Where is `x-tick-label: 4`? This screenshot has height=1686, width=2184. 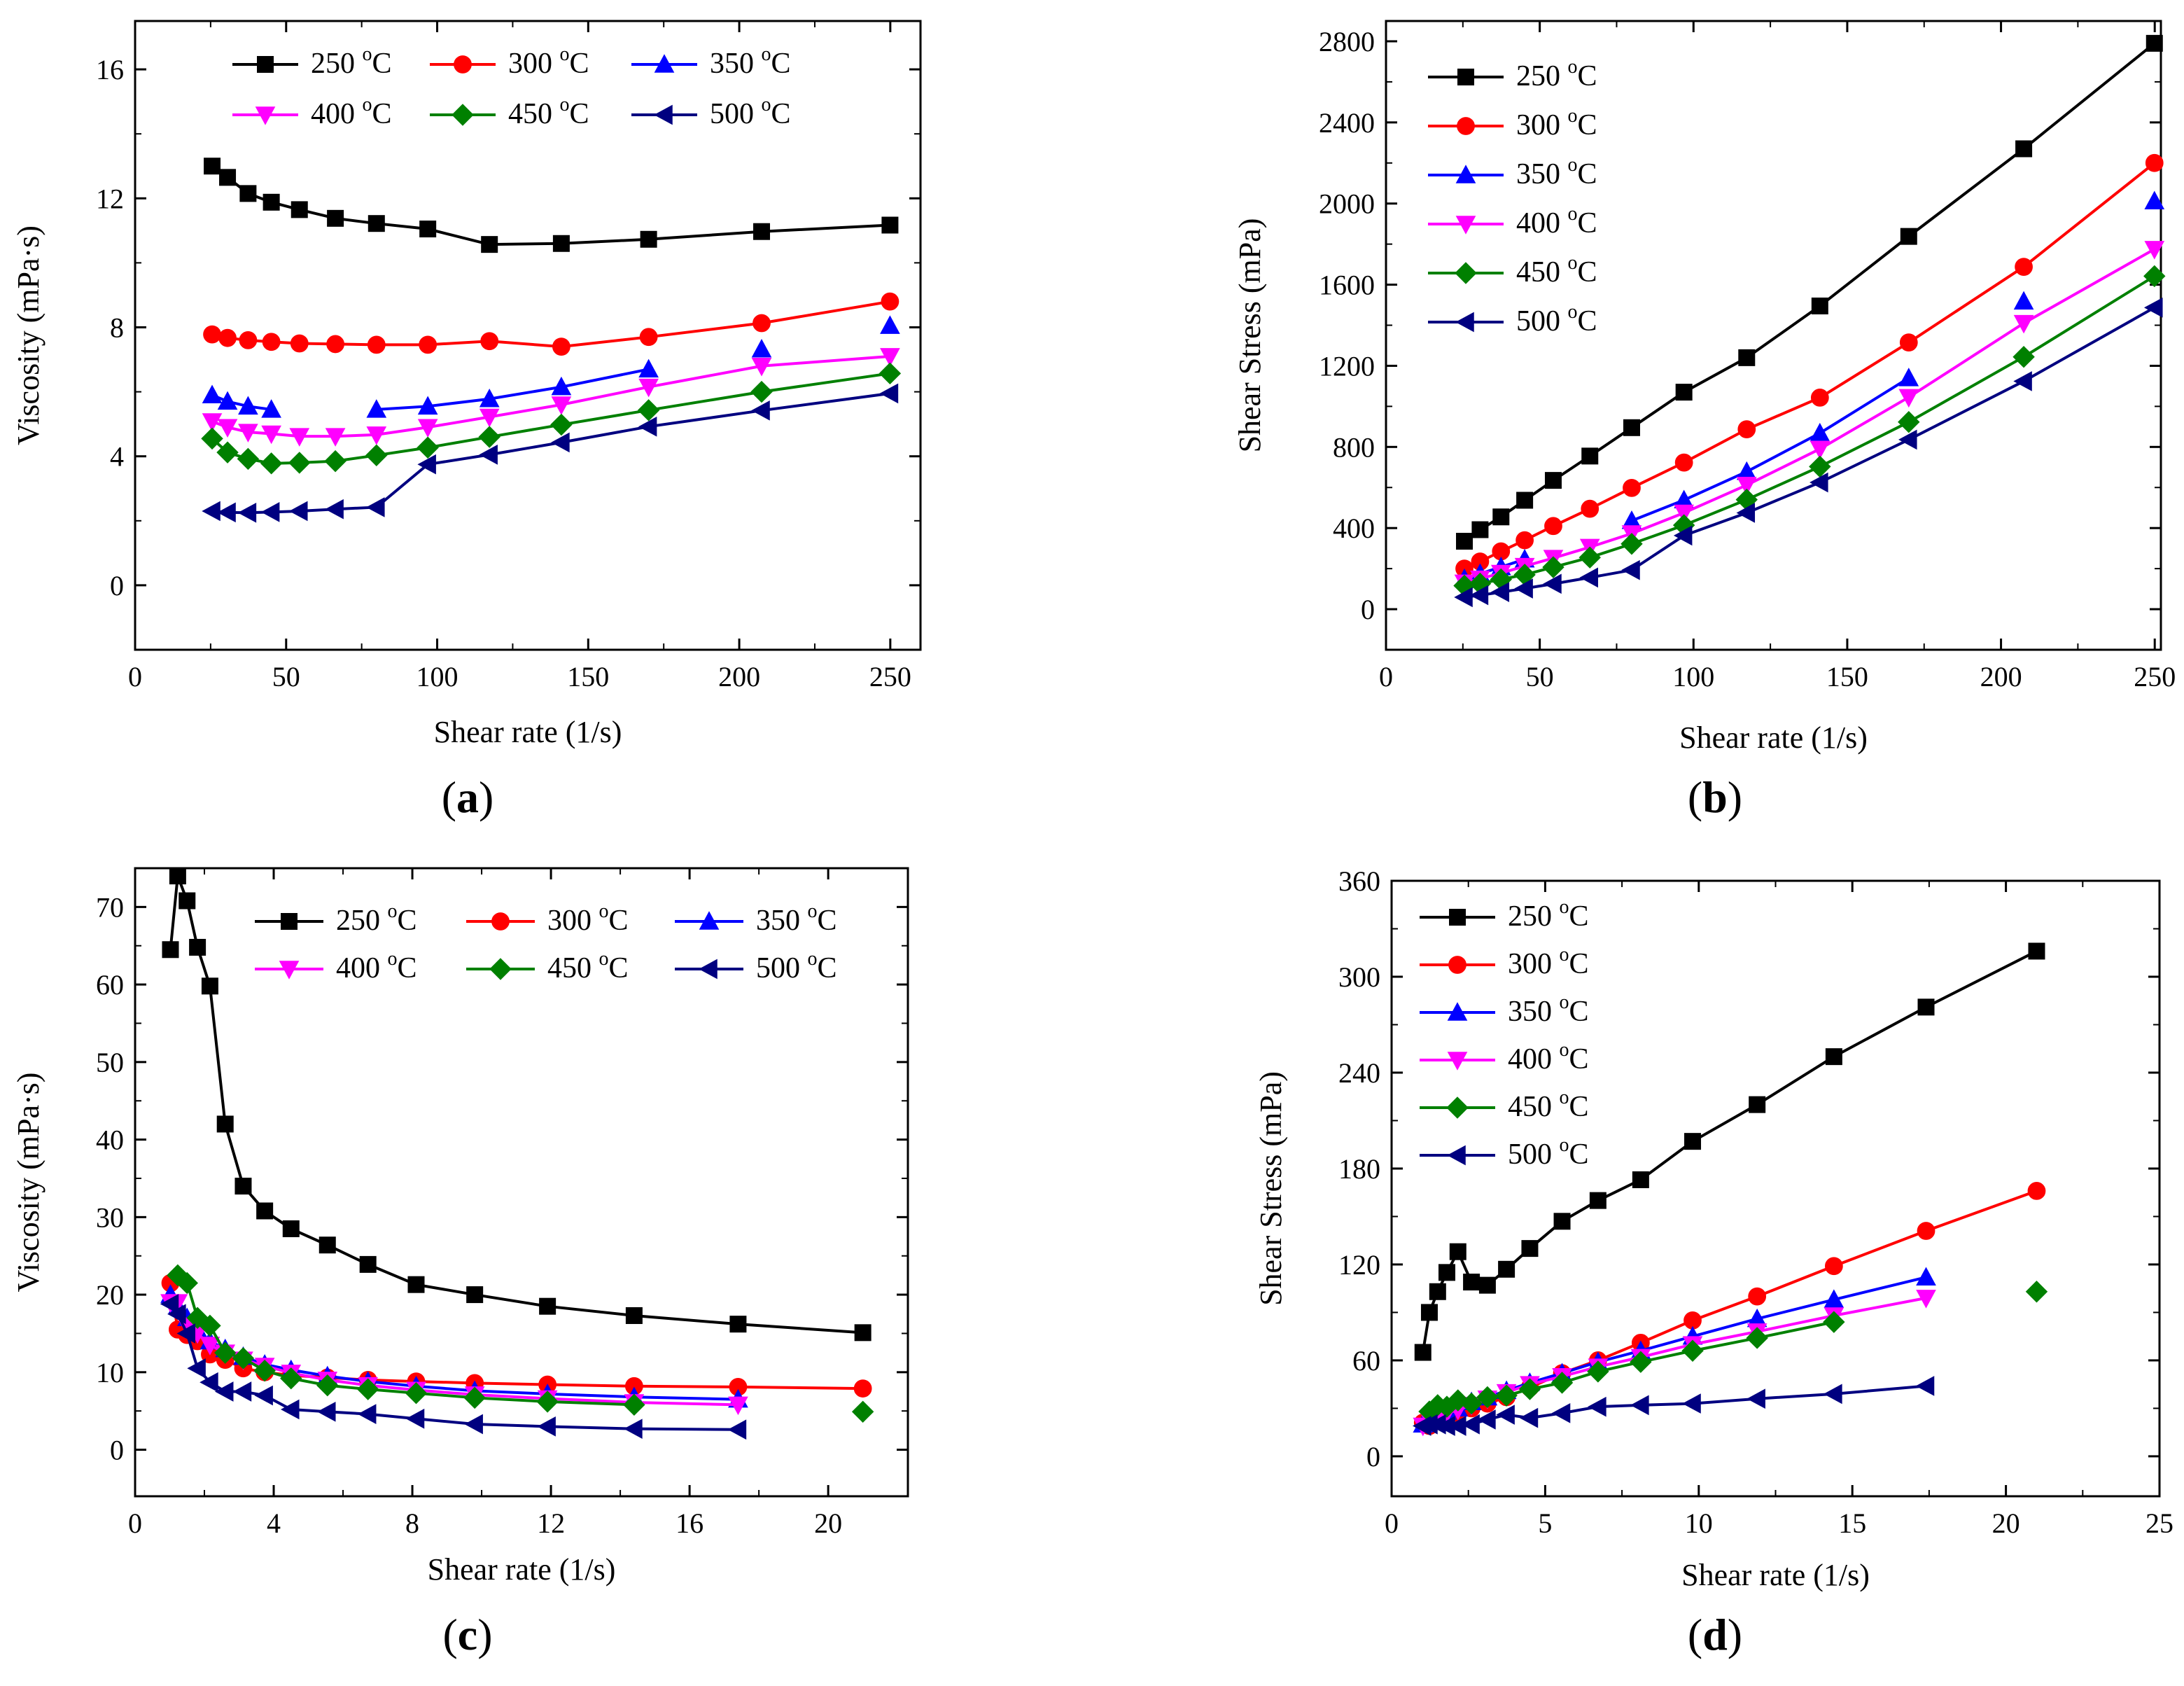 x-tick-label: 4 is located at coordinates (274, 1523).